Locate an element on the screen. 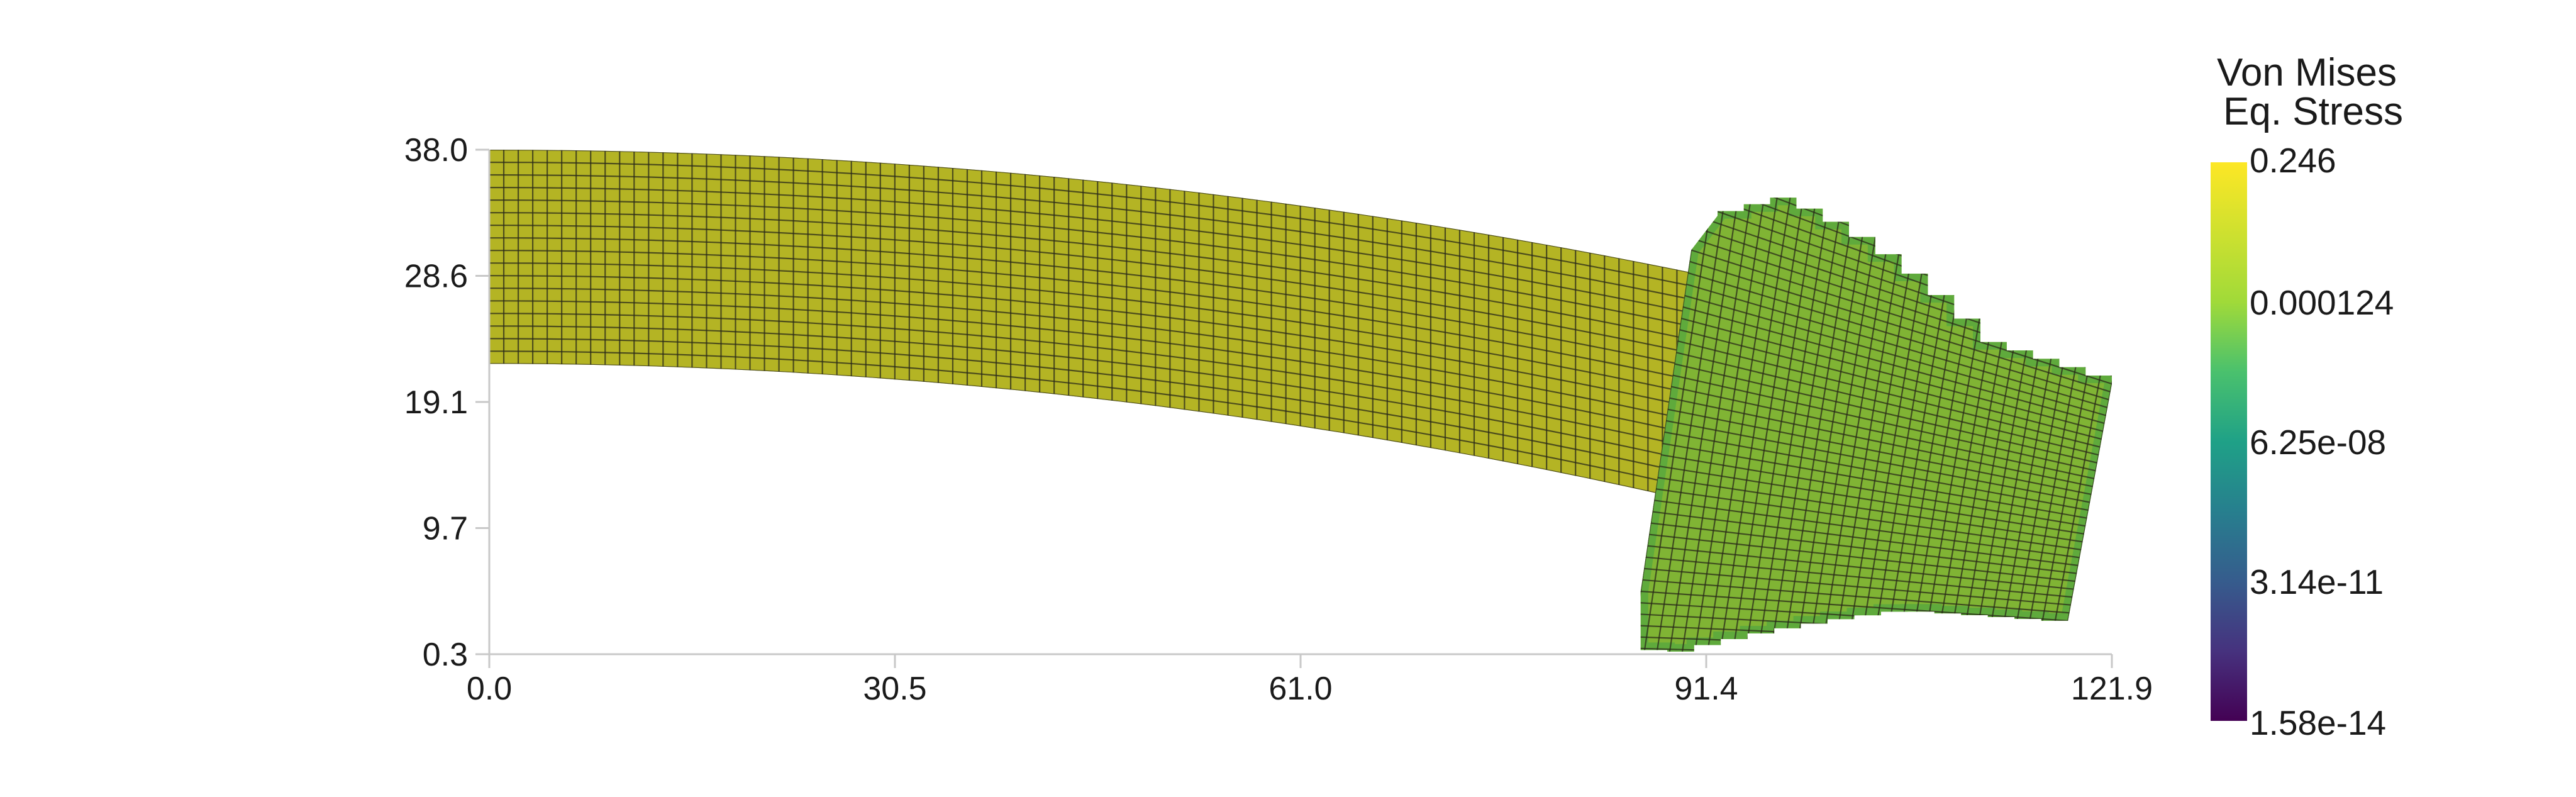 This screenshot has height=797, width=2576. x-tick-label: 121.9 is located at coordinates (2112, 689).